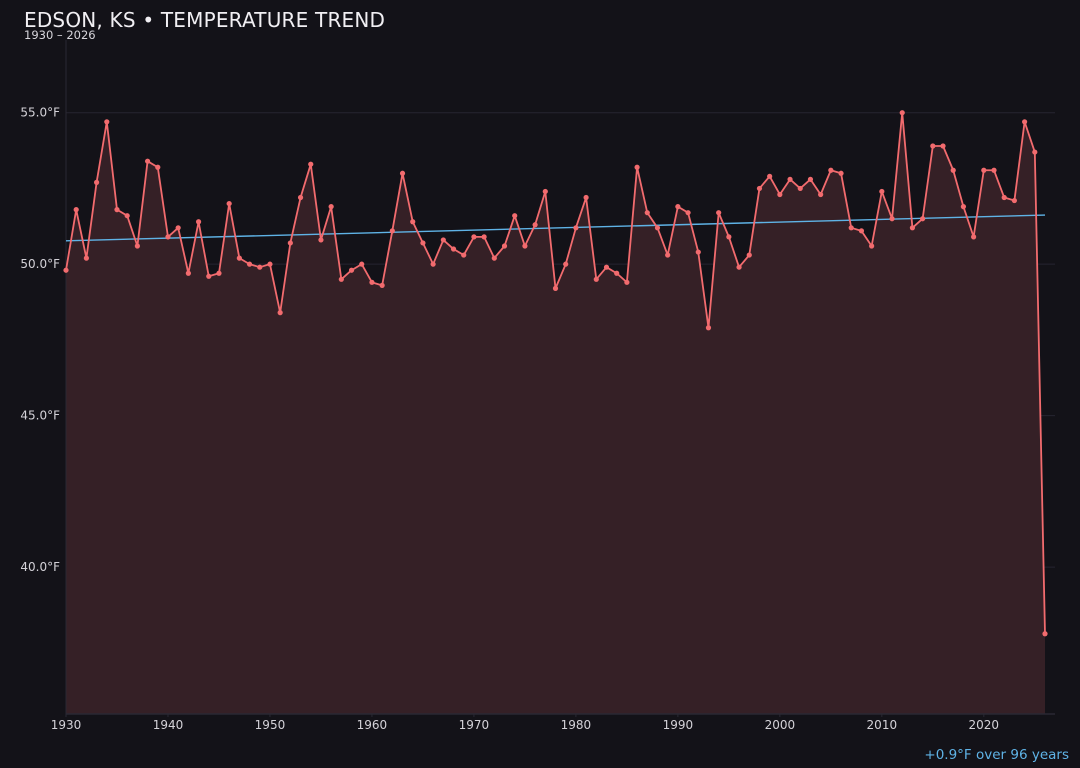 The image size is (1080, 768). Describe the element at coordinates (205, 20) in the screenshot. I see `chart-title: EDSON, KS • TEMPERATURE TREND` at that location.